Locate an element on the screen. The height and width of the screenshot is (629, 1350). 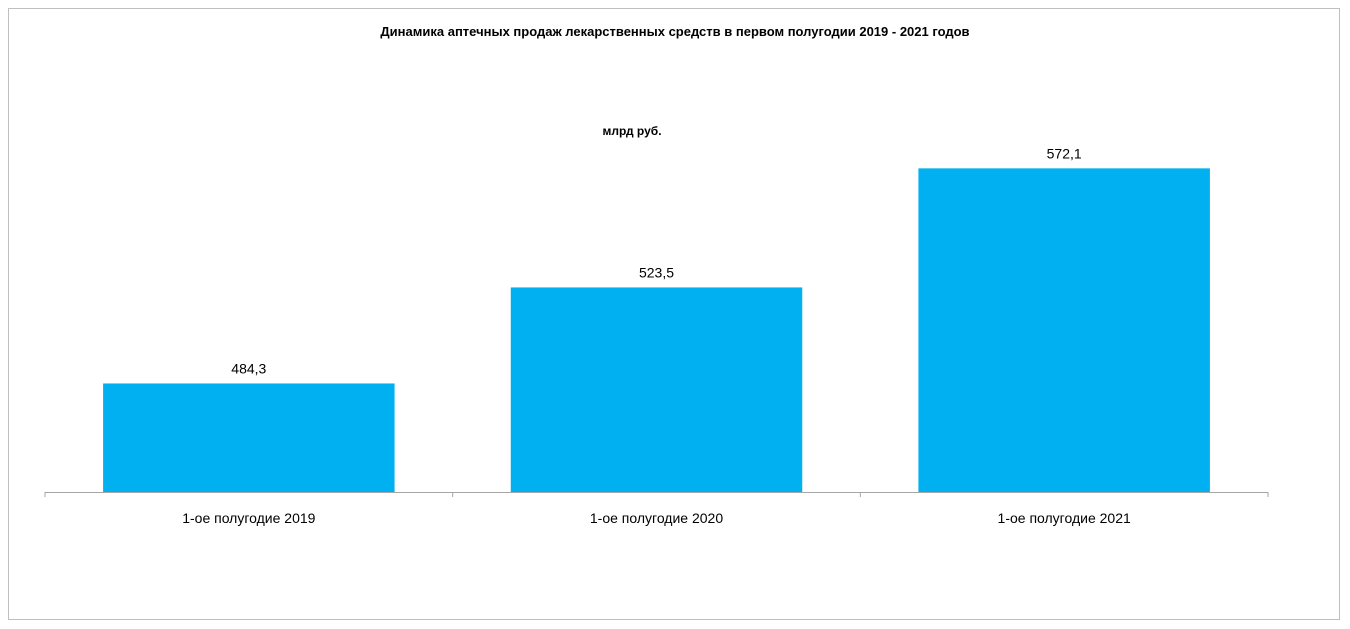
data-label-1: 484,3 is located at coordinates (248, 368).